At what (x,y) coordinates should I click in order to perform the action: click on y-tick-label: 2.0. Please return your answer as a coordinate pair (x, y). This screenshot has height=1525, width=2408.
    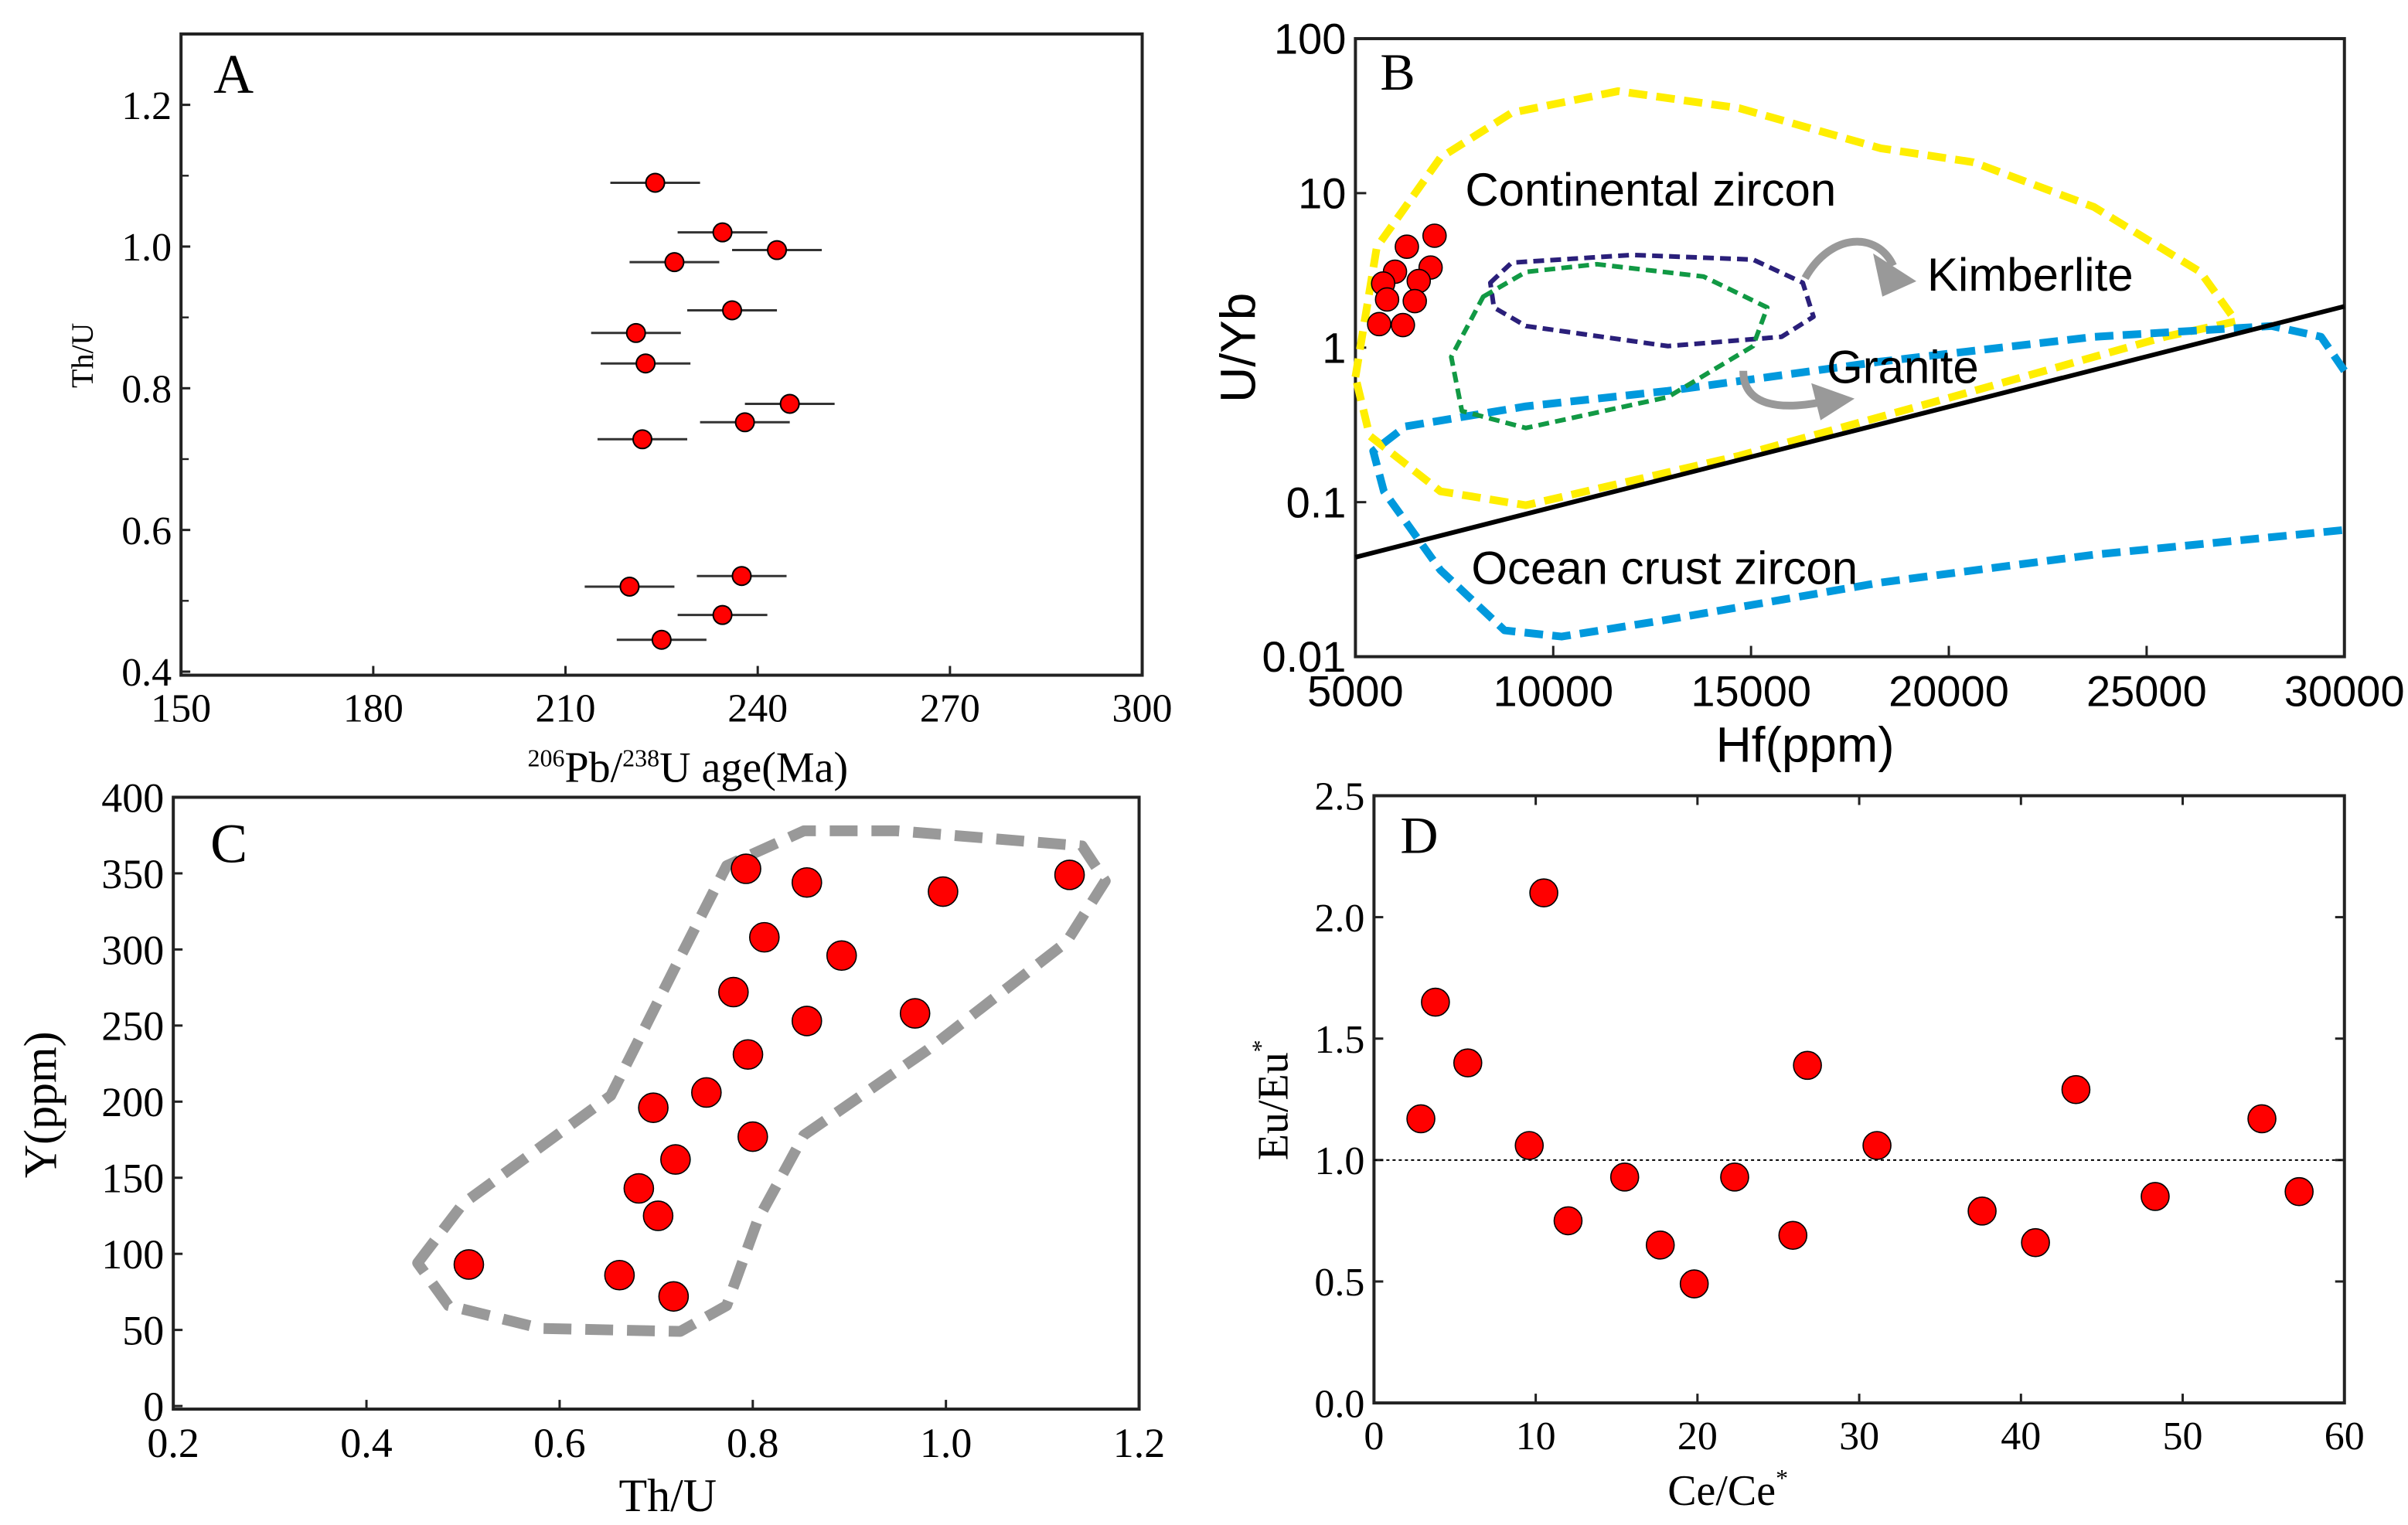
    Looking at the image, I should click on (1339, 919).